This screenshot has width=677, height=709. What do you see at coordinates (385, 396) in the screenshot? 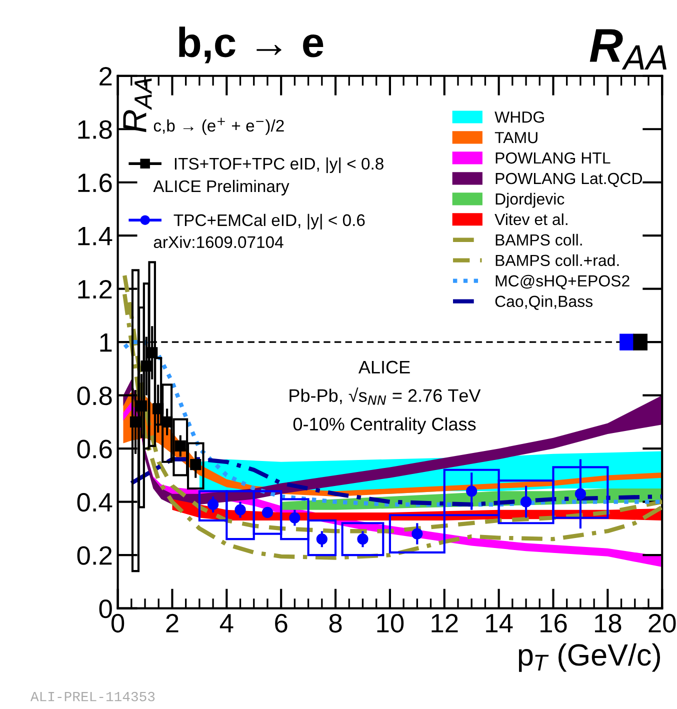
I see `annotation: Pb-Pb, √s$_{NN}$ = 2.76 TeV` at bounding box center [385, 396].